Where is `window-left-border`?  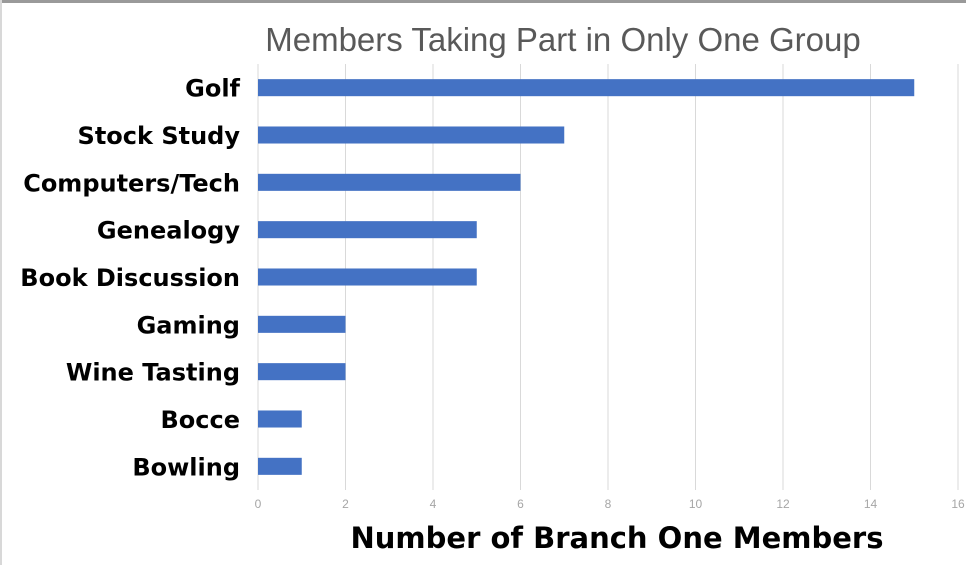
window-left-border is located at coordinates (1, 282).